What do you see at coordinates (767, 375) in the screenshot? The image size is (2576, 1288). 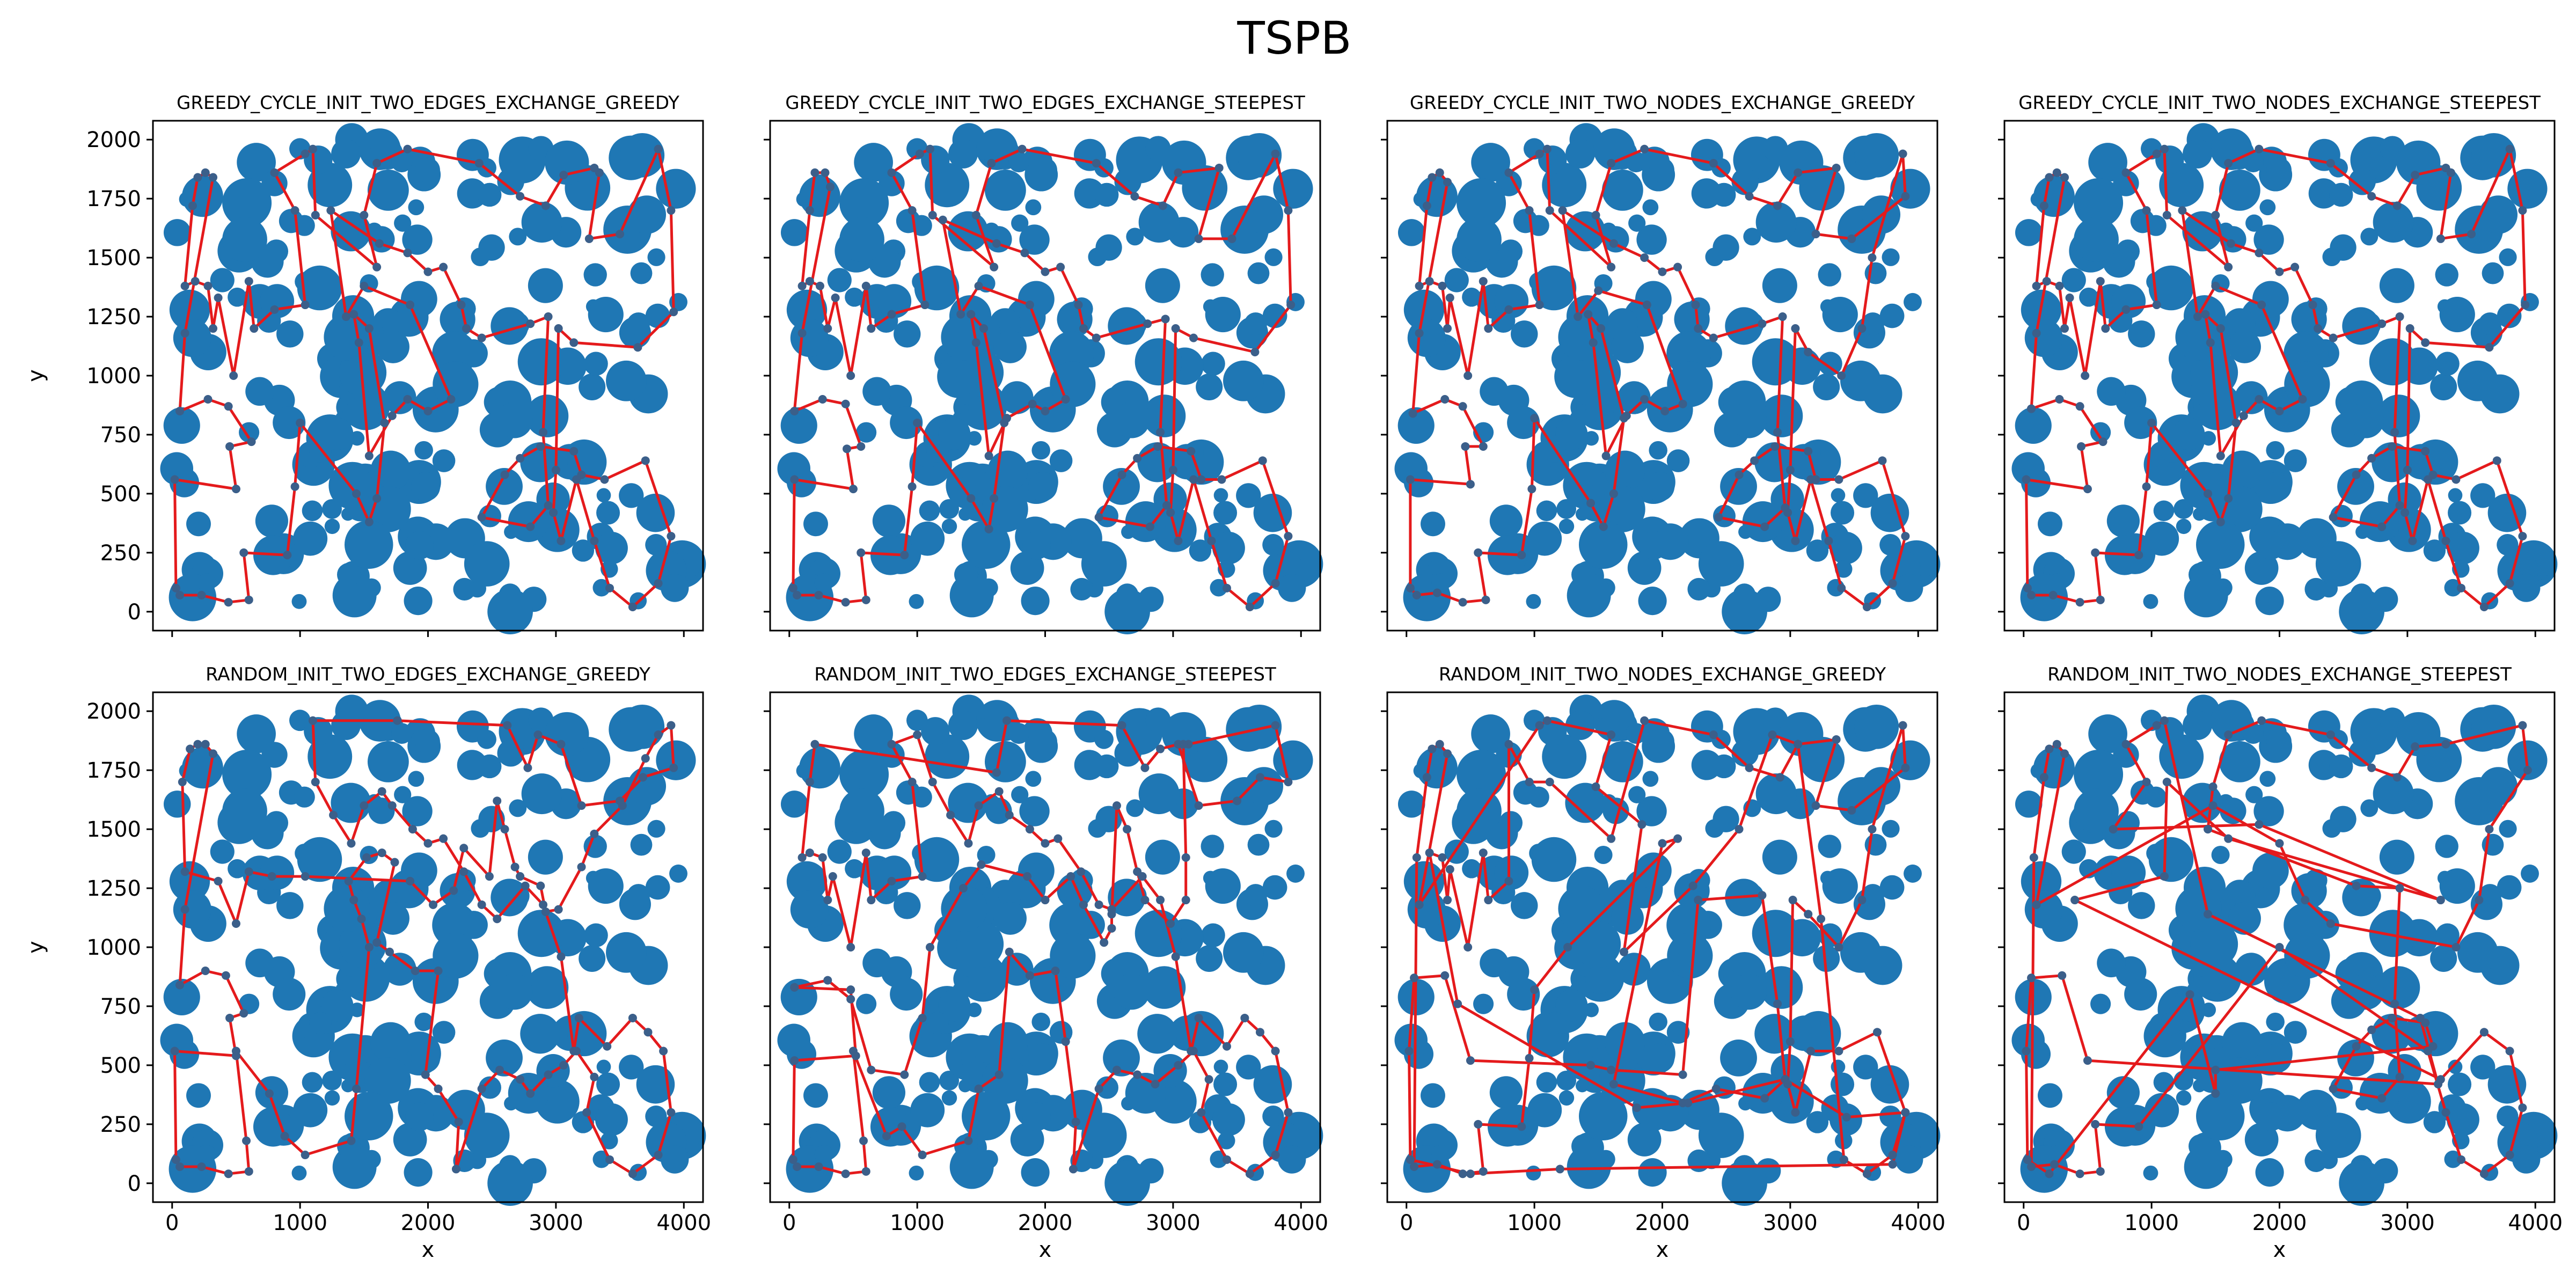 I see `y-axis` at bounding box center [767, 375].